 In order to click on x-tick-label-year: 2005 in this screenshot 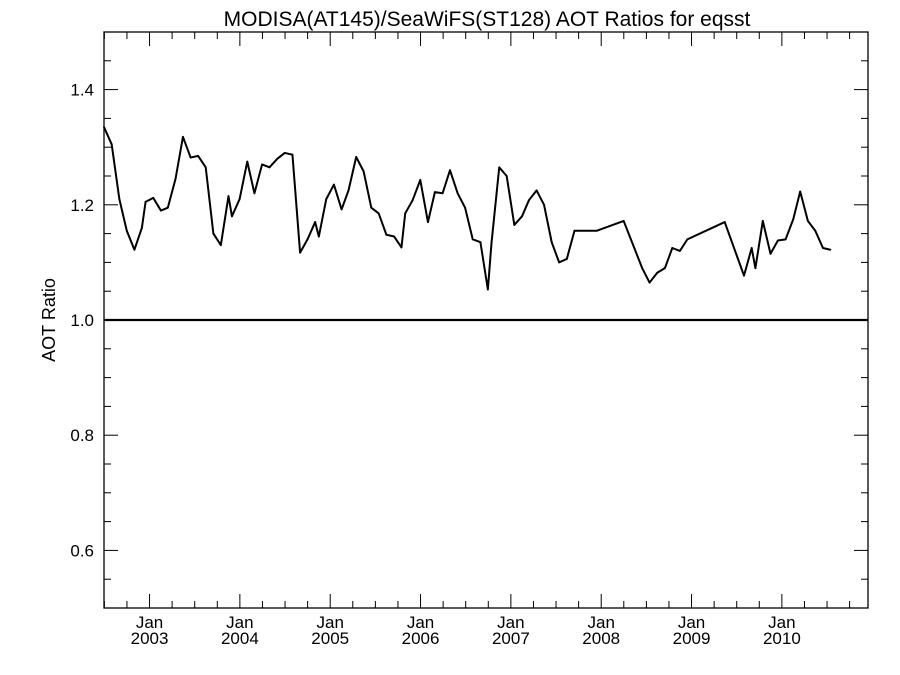, I will do `click(330, 638)`.